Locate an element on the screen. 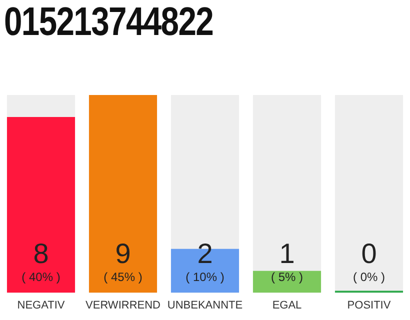  x-tick-label: VERWIRREND is located at coordinates (123, 305).